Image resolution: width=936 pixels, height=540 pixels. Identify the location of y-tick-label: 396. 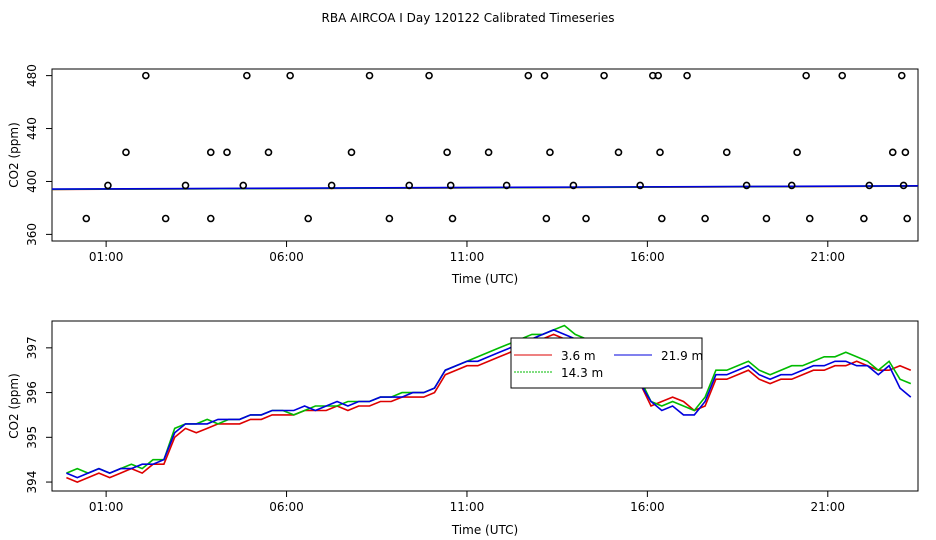
(32, 392).